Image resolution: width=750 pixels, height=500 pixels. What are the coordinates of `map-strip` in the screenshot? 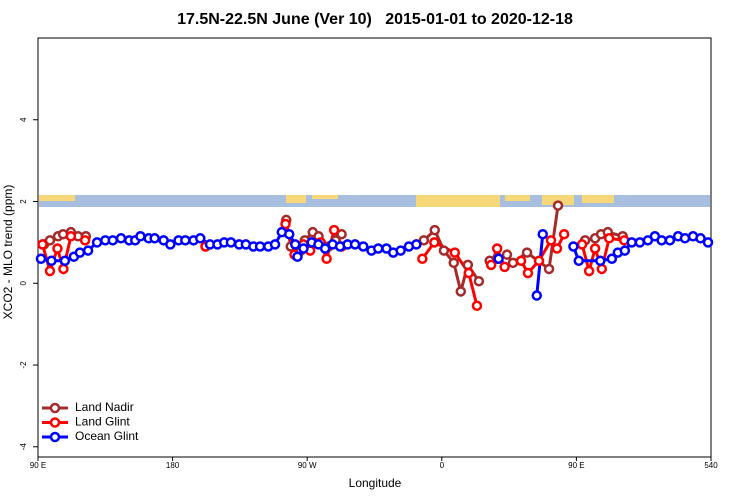 It's located at (374, 201).